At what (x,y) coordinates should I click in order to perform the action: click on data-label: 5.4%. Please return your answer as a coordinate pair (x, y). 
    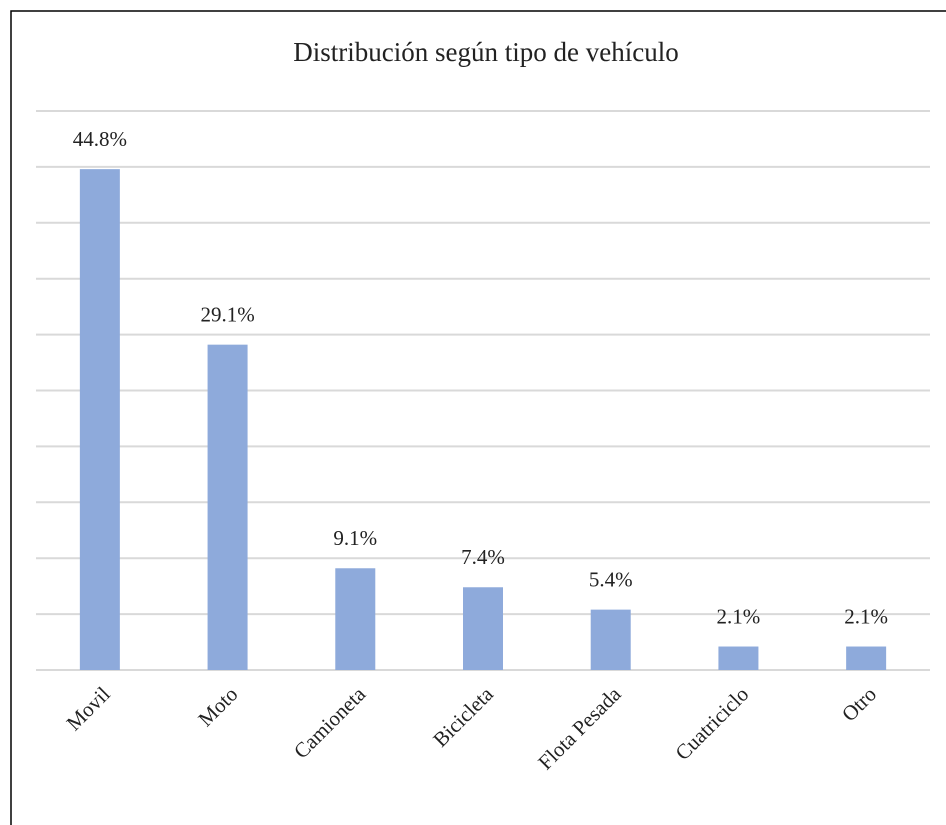
    Looking at the image, I should click on (611, 579).